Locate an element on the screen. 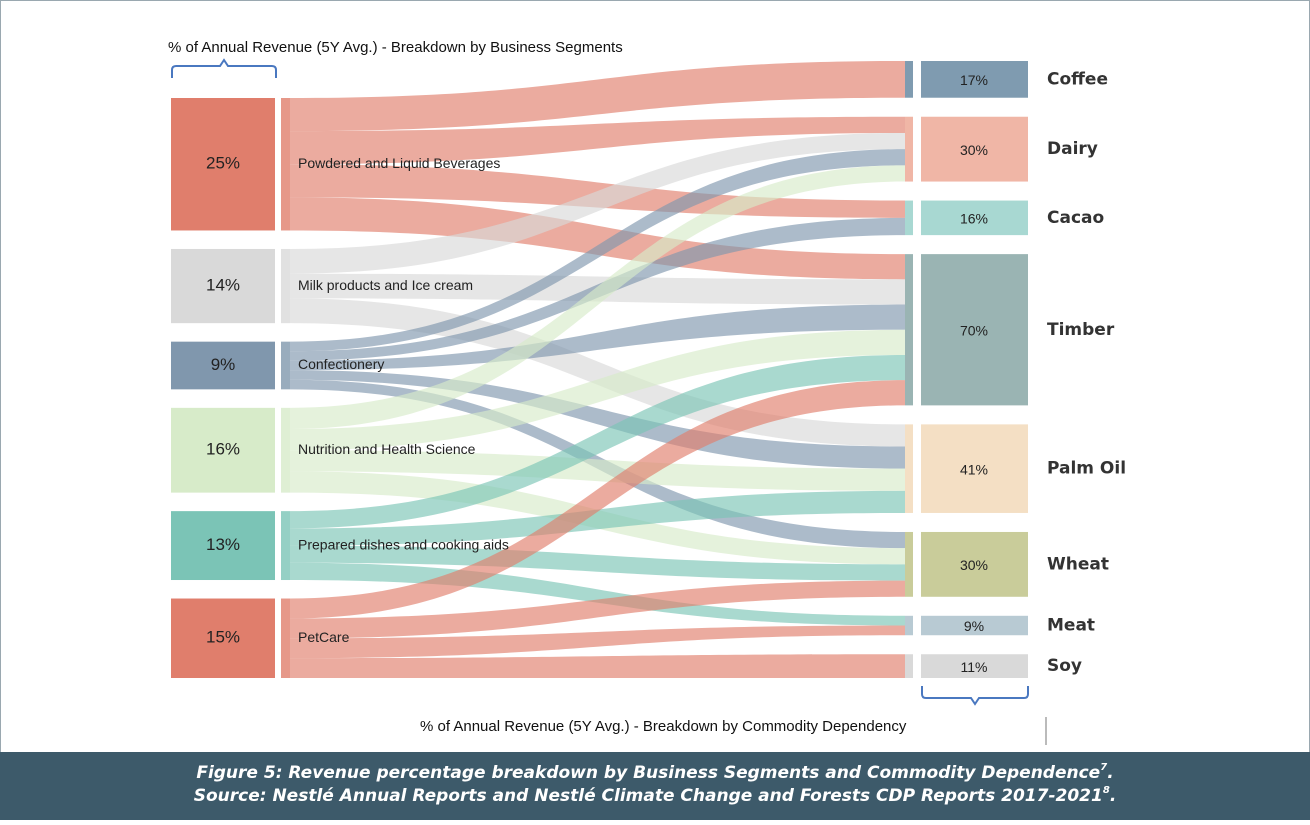  source-value: 9% is located at coordinates (223, 364).